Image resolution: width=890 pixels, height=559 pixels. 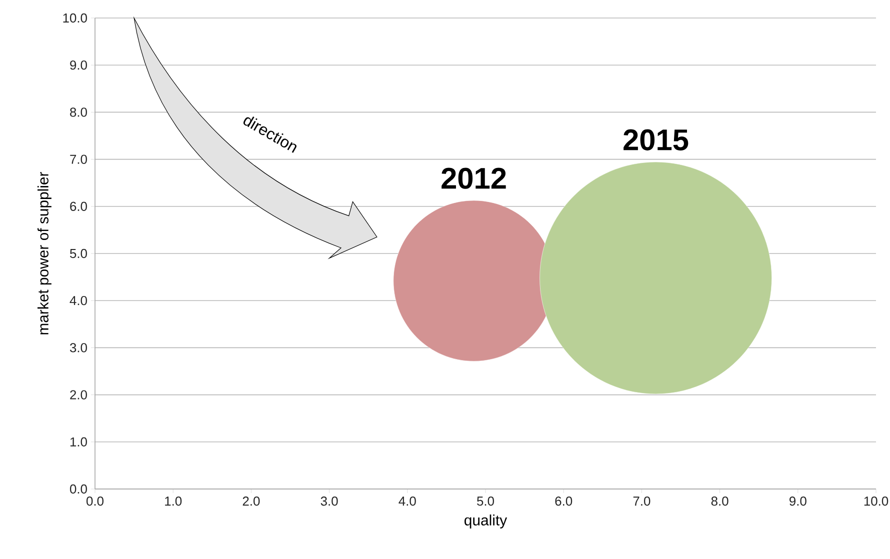 I want to click on x-tick-label: 6.0, so click(x=563, y=501).